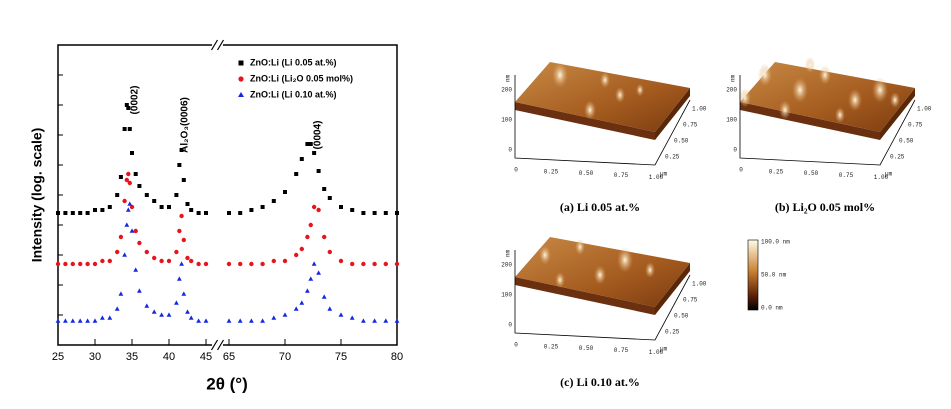 The height and width of the screenshot is (409, 951). What do you see at coordinates (95, 357) in the screenshot?
I see `x-tick-label: 30` at bounding box center [95, 357].